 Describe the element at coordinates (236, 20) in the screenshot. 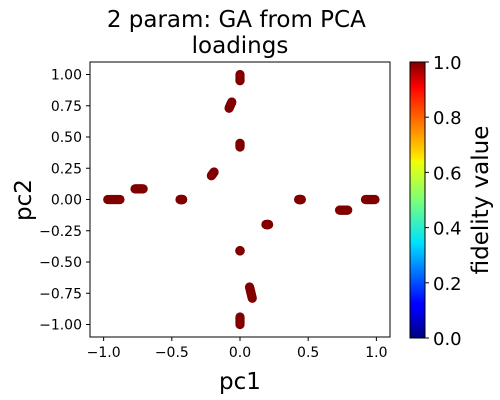

I see `chart-title-line-1: 2 param: GA from PCA` at that location.